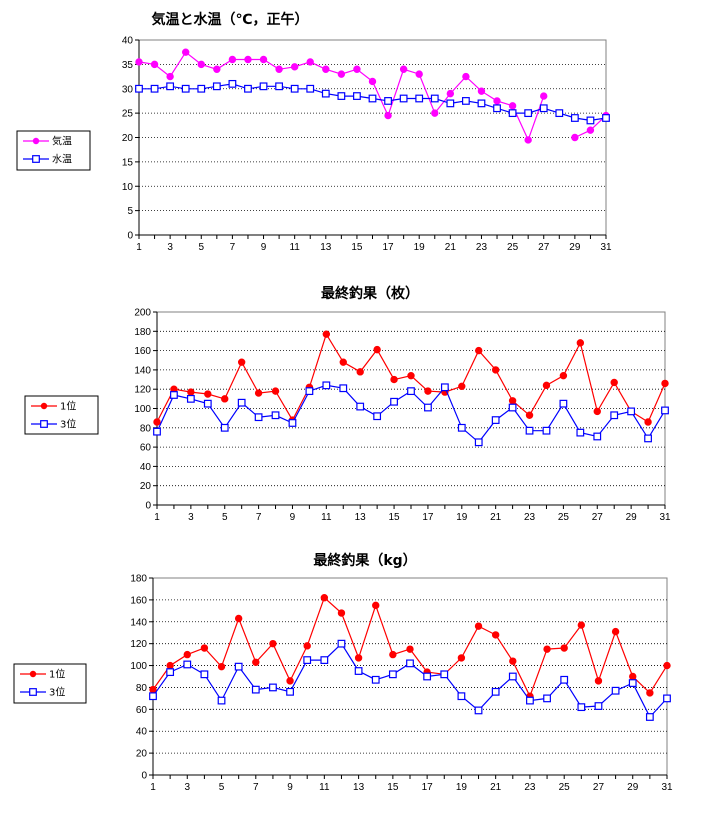 The height and width of the screenshot is (818, 701). I want to click on x-tick-label: 1, so click(157, 517).